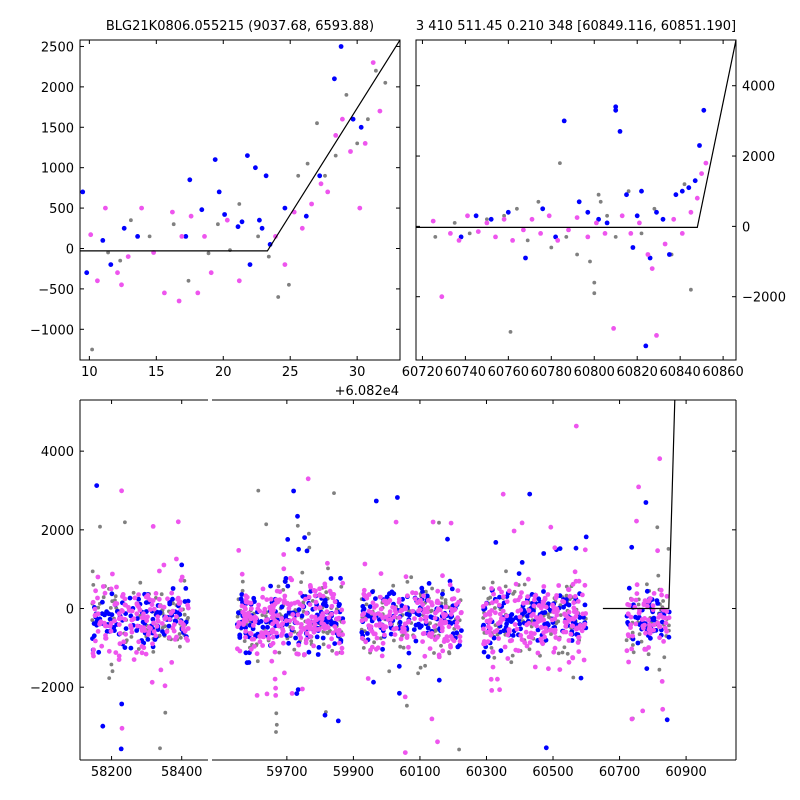 Image resolution: width=800 pixels, height=800 pixels. I want to click on x-tick-label: 60100, so click(419, 772).